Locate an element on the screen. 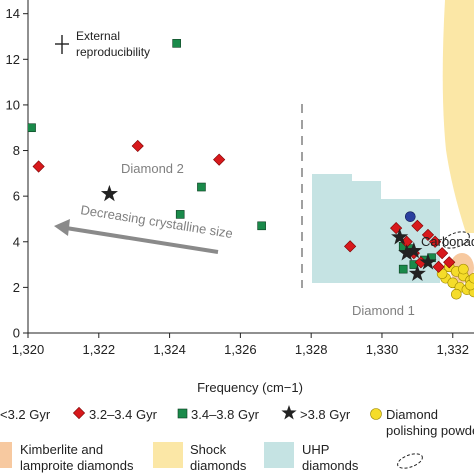 This screenshot has height=474, width=474. y-tick-label: 6 is located at coordinates (16, 196).